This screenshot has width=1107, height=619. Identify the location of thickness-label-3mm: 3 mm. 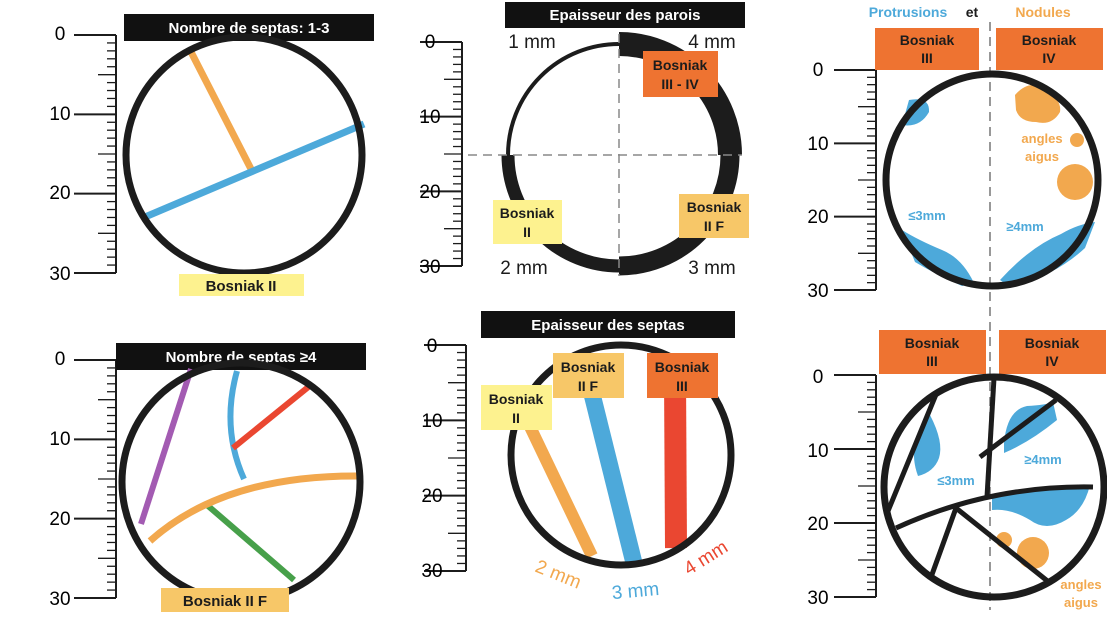
(635, 591).